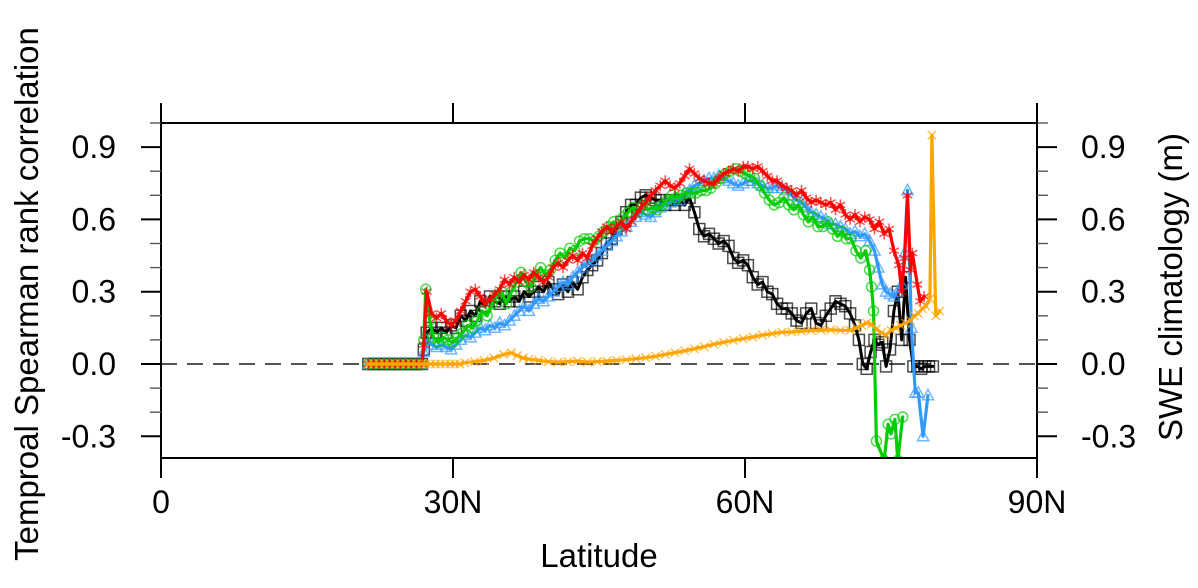 The height and width of the screenshot is (588, 1198). I want to click on y-tick-label-left: 0.6, so click(94, 219).